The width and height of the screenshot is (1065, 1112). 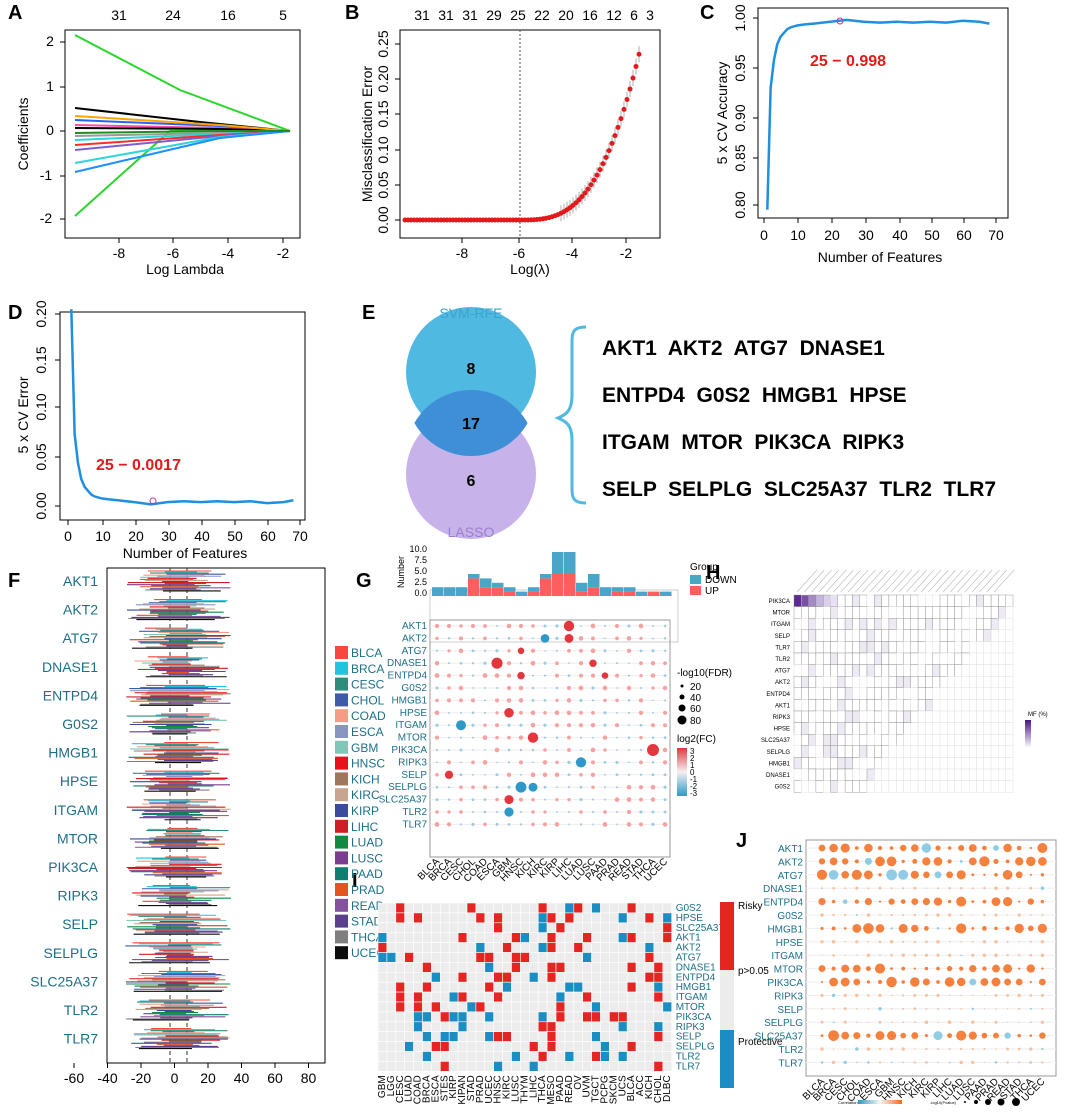 I want to click on panel-d-ylabel: 5 x CV Error, so click(x=23, y=414).